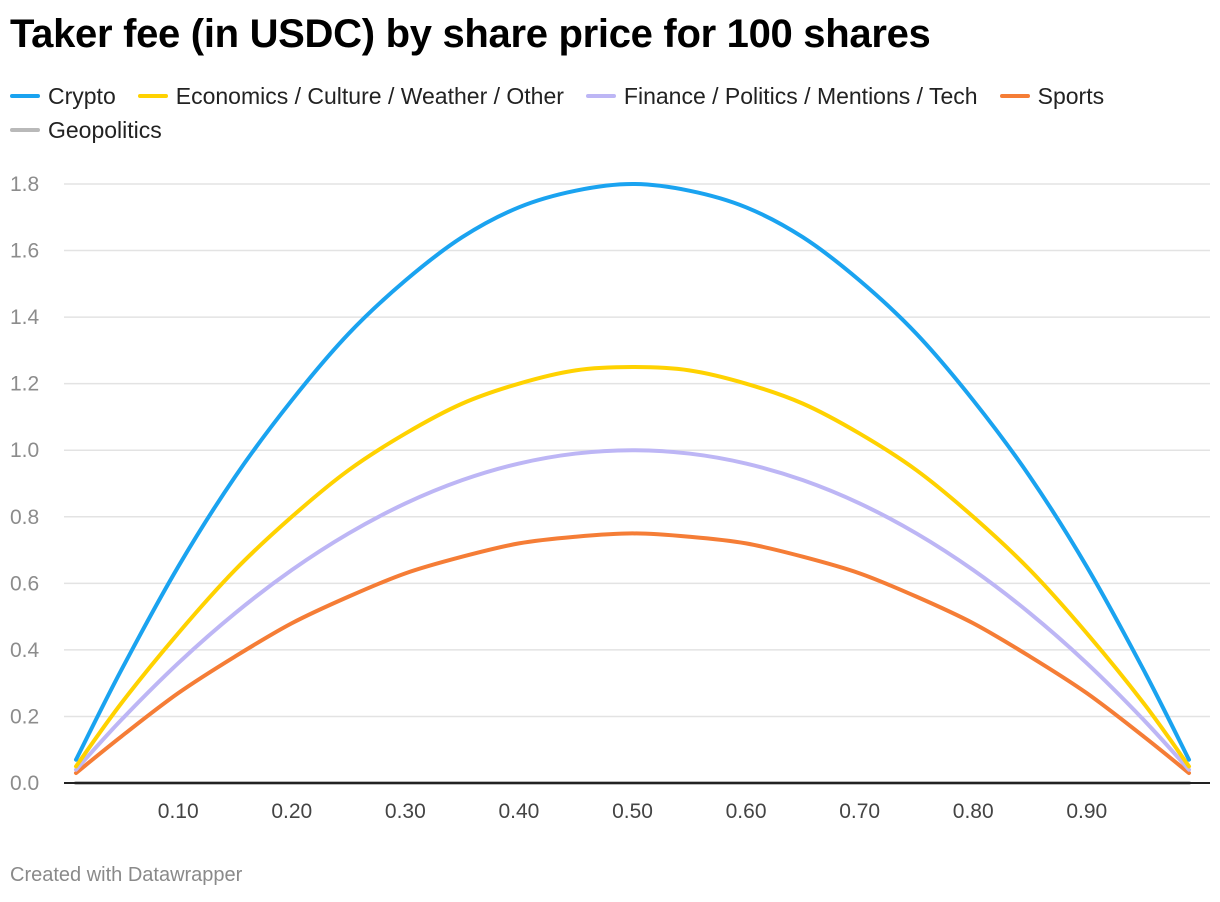 The height and width of the screenshot is (902, 1220). Describe the element at coordinates (82, 95) in the screenshot. I see `legend-label: Crypto` at that location.